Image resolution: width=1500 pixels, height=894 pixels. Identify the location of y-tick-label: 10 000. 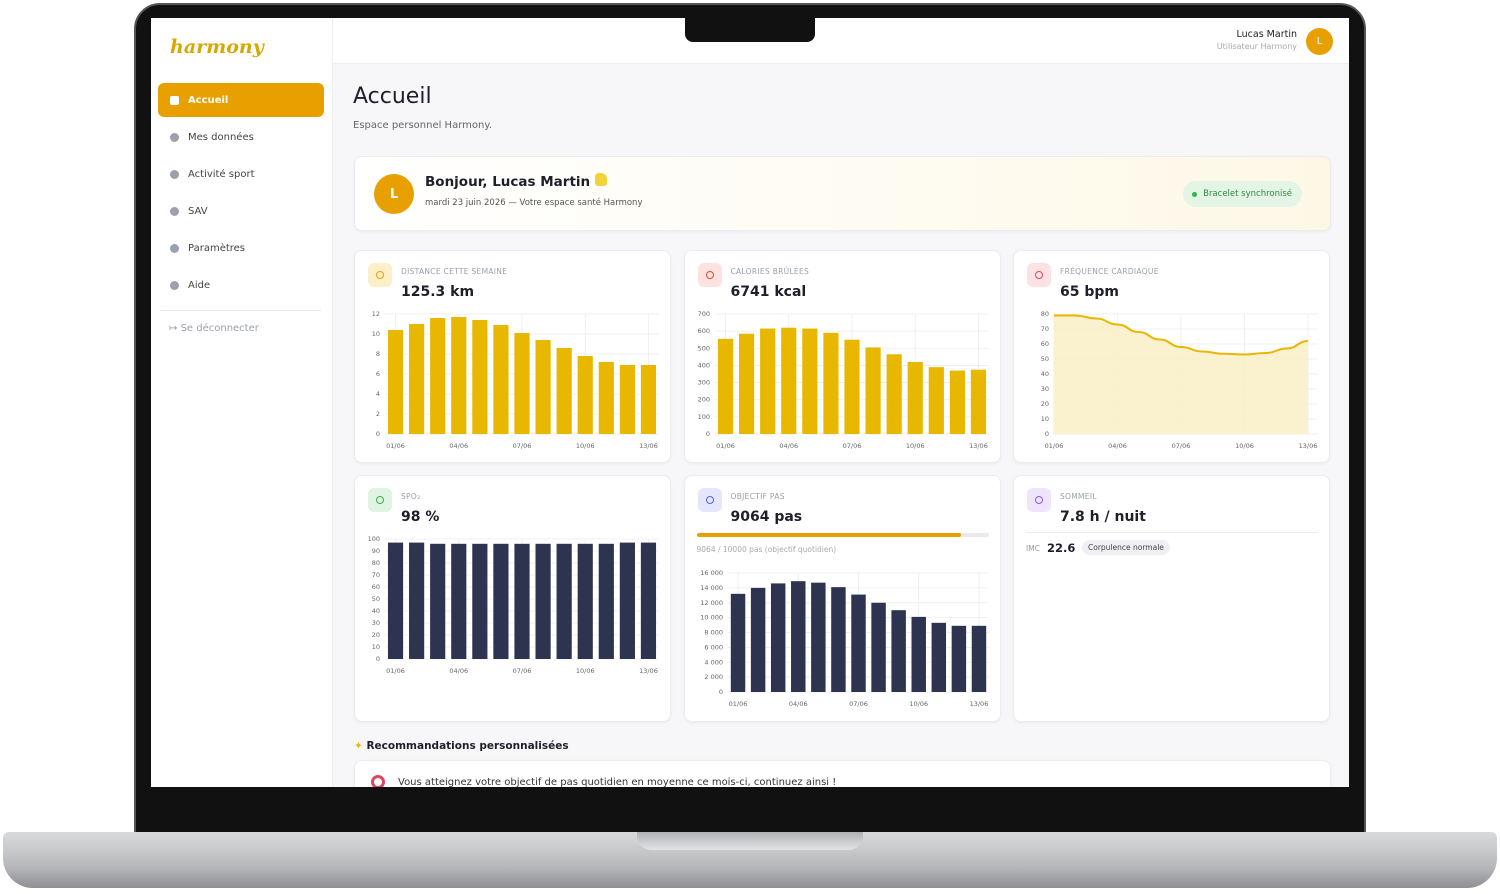
(711, 618).